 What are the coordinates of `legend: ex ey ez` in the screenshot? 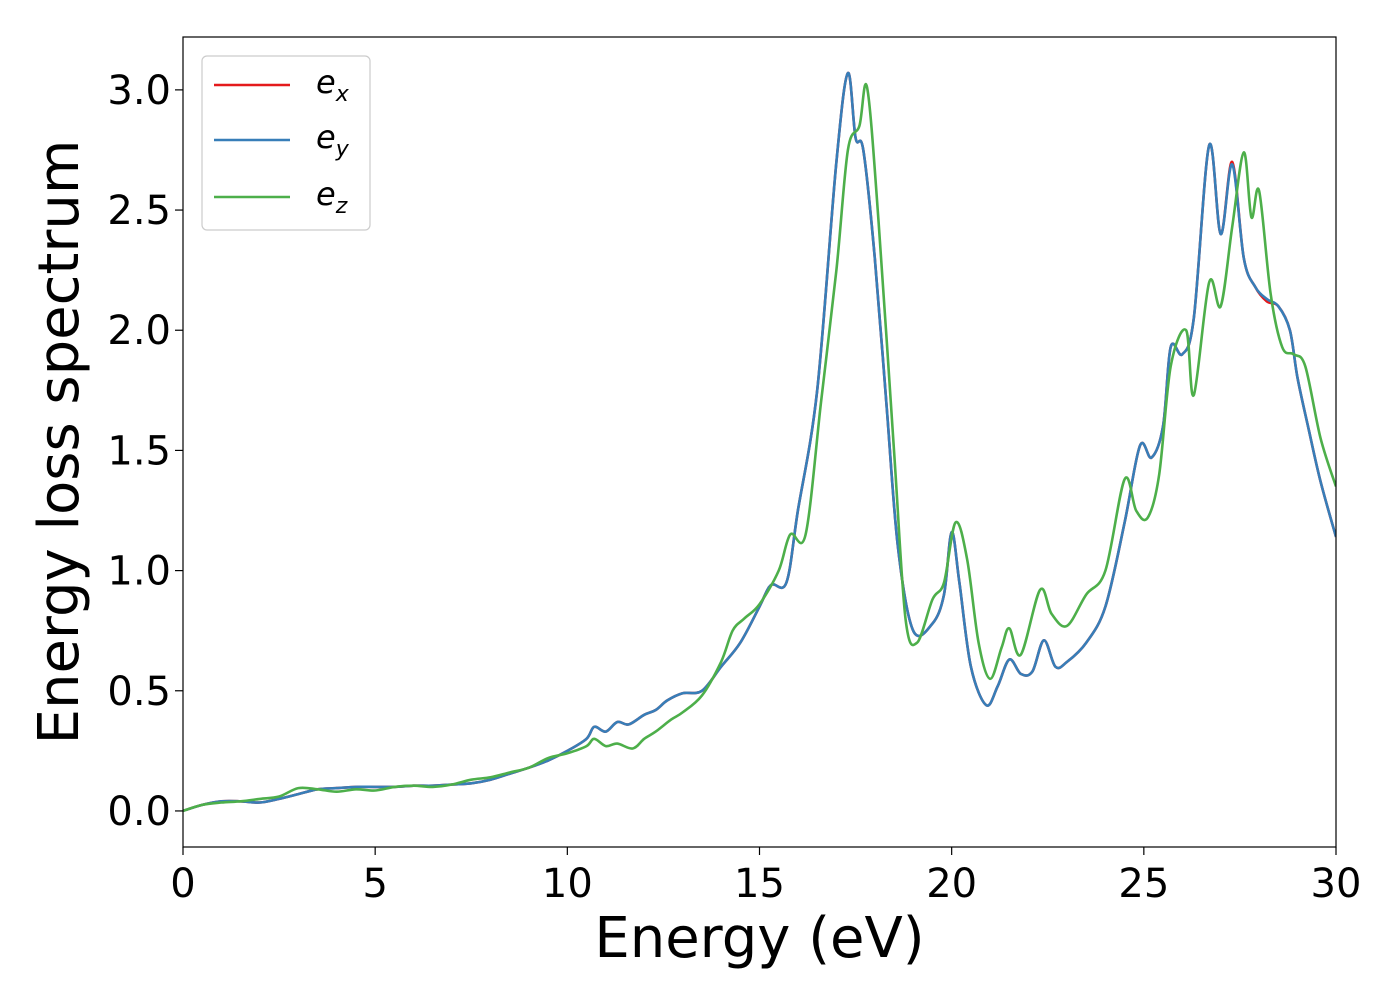 It's located at (286, 143).